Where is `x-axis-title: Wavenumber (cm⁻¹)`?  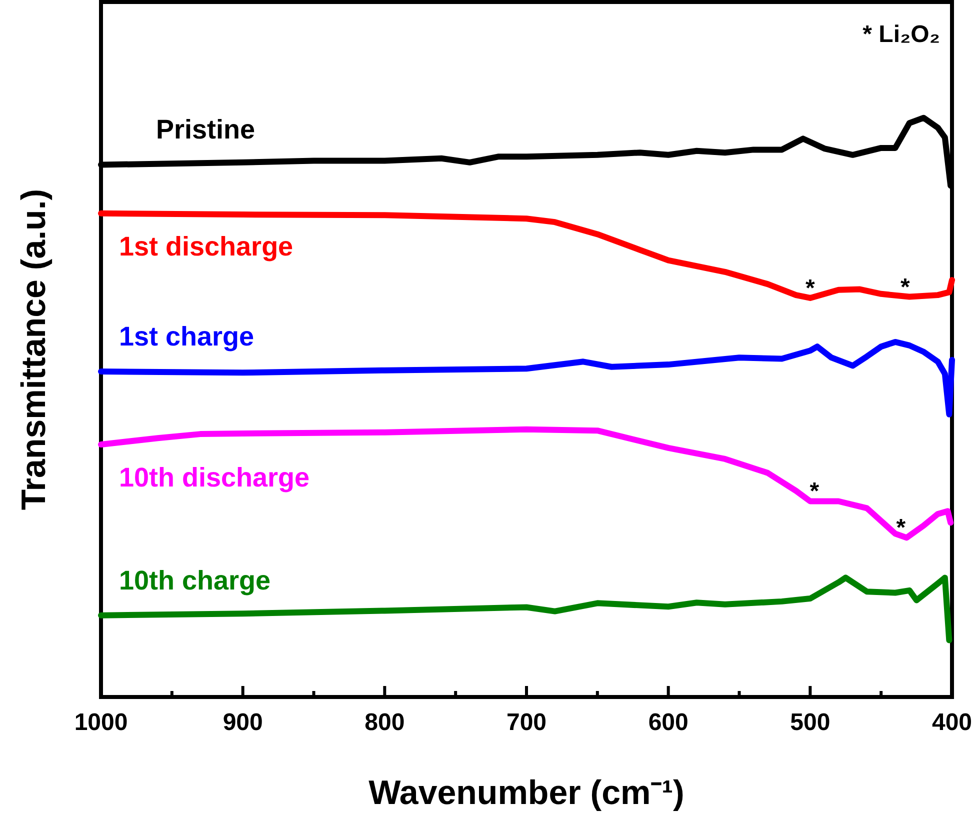
x-axis-title: Wavenumber (cm⁻¹) is located at coordinates (526, 793).